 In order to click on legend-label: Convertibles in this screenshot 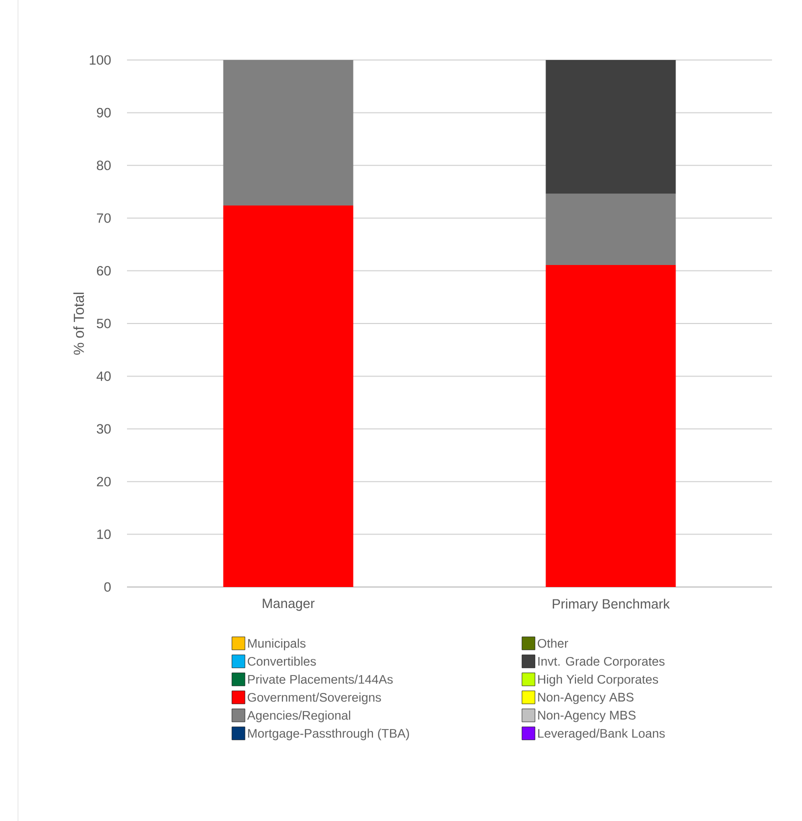, I will do `click(282, 661)`.